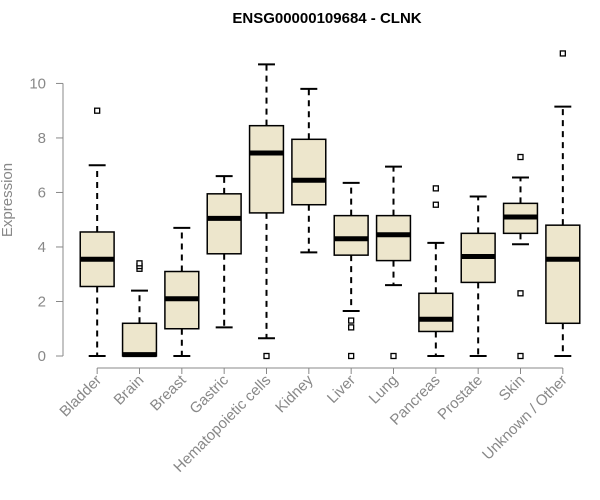 This screenshot has width=600, height=500. What do you see at coordinates (520, 256) in the screenshot?
I see `box-skin` at bounding box center [520, 256].